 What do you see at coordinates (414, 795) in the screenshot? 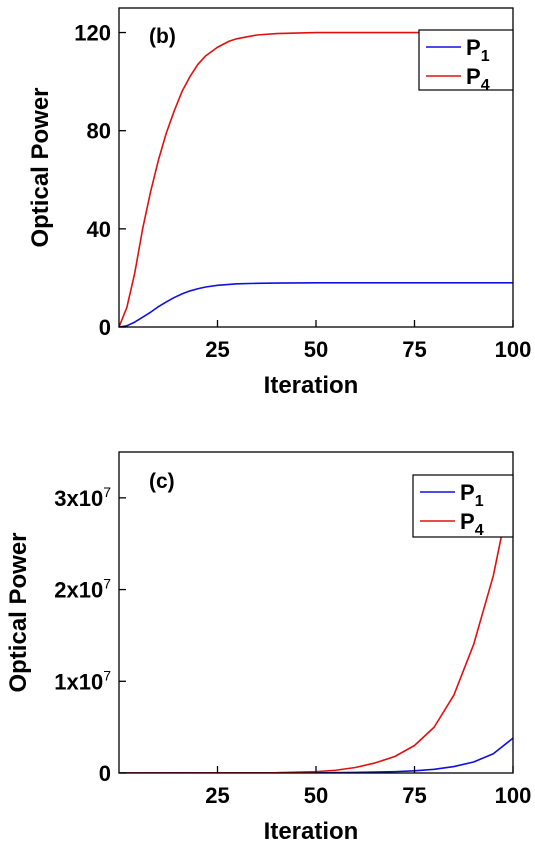
I see `panel-c-x-tick-label: 75` at bounding box center [414, 795].